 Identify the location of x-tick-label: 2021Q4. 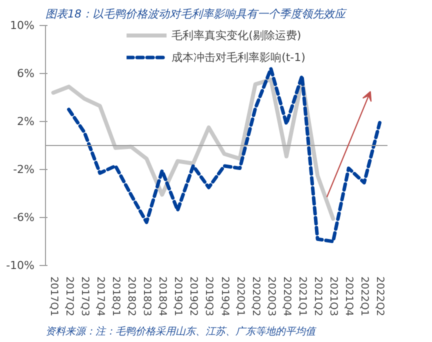
(348, 296).